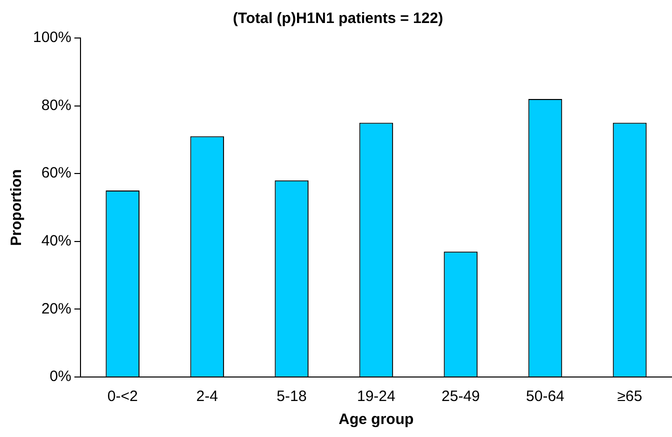 The image size is (672, 437). Describe the element at coordinates (56, 241) in the screenshot. I see `y-tick-label: 40%` at that location.